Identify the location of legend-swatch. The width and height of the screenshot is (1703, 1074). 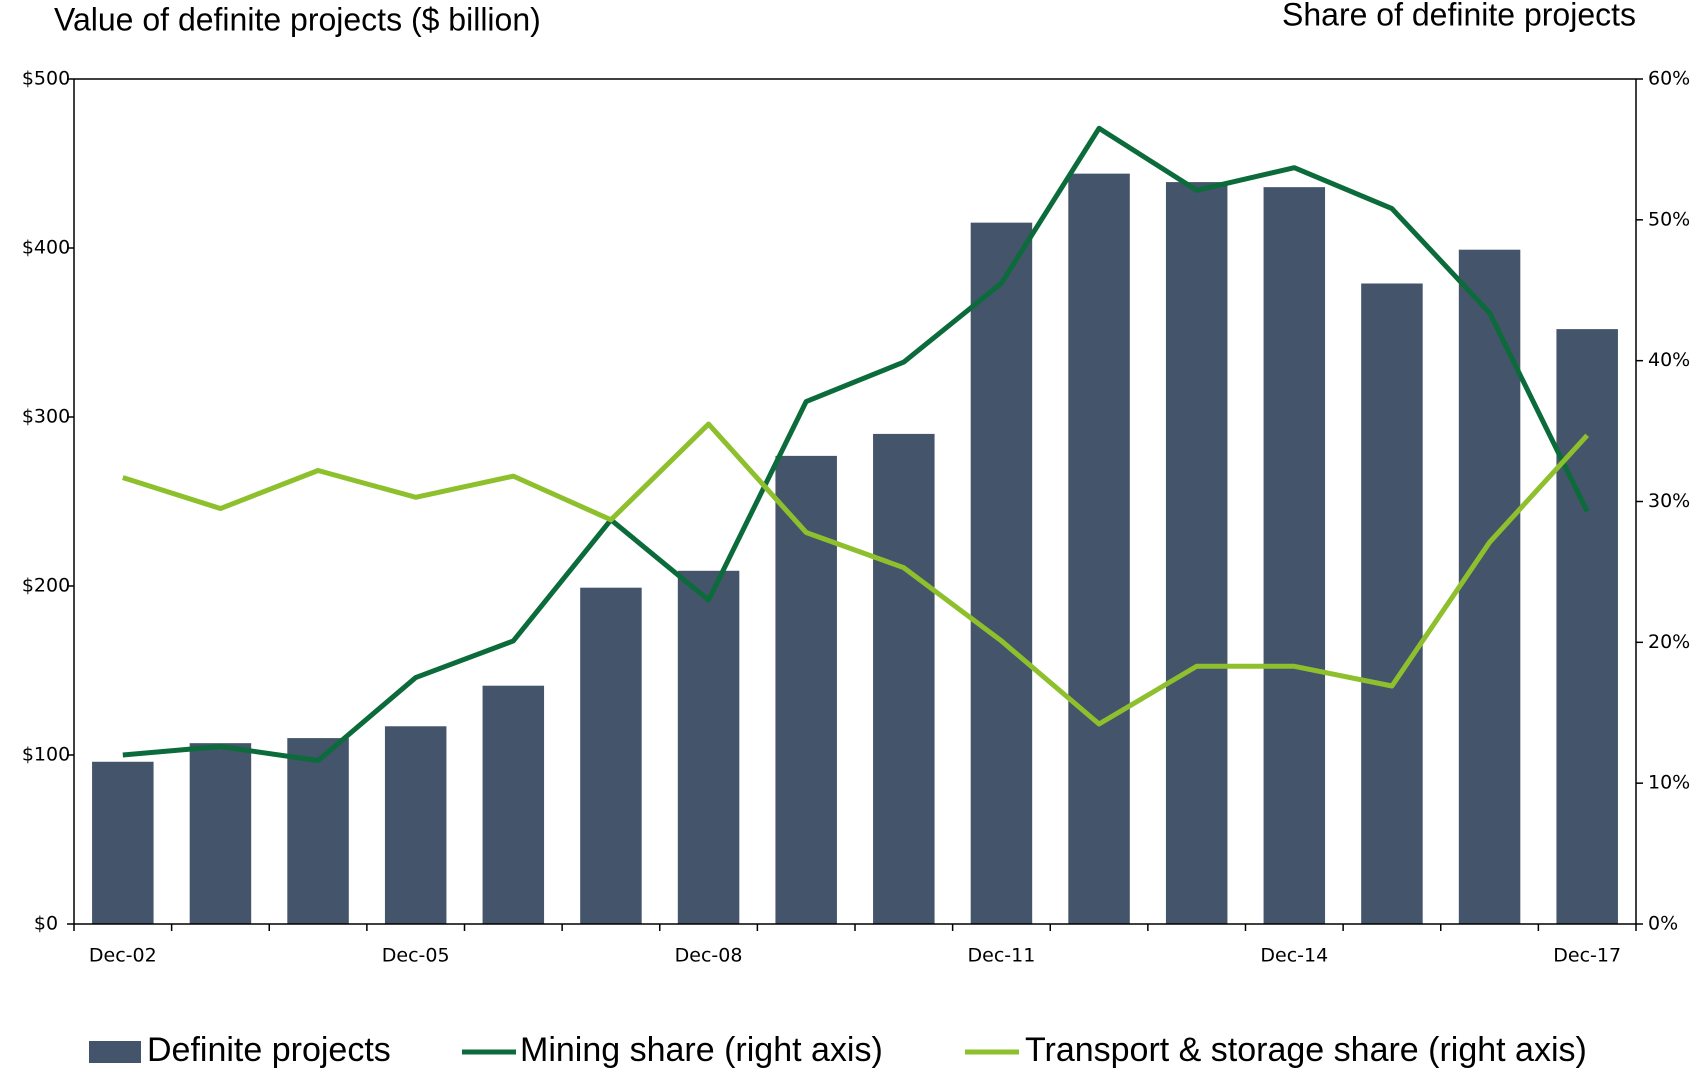
(115, 1052).